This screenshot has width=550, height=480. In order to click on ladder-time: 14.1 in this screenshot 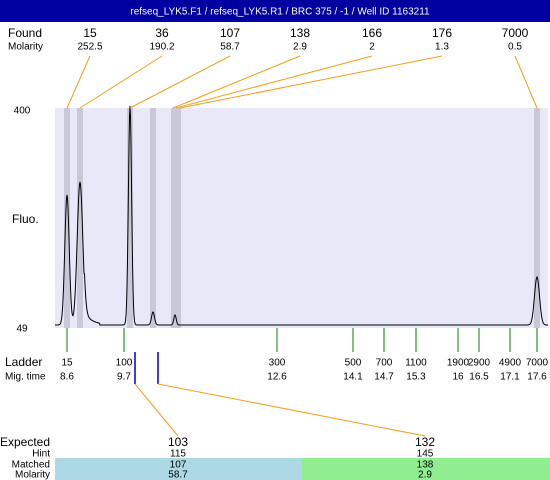, I will do `click(353, 377)`.